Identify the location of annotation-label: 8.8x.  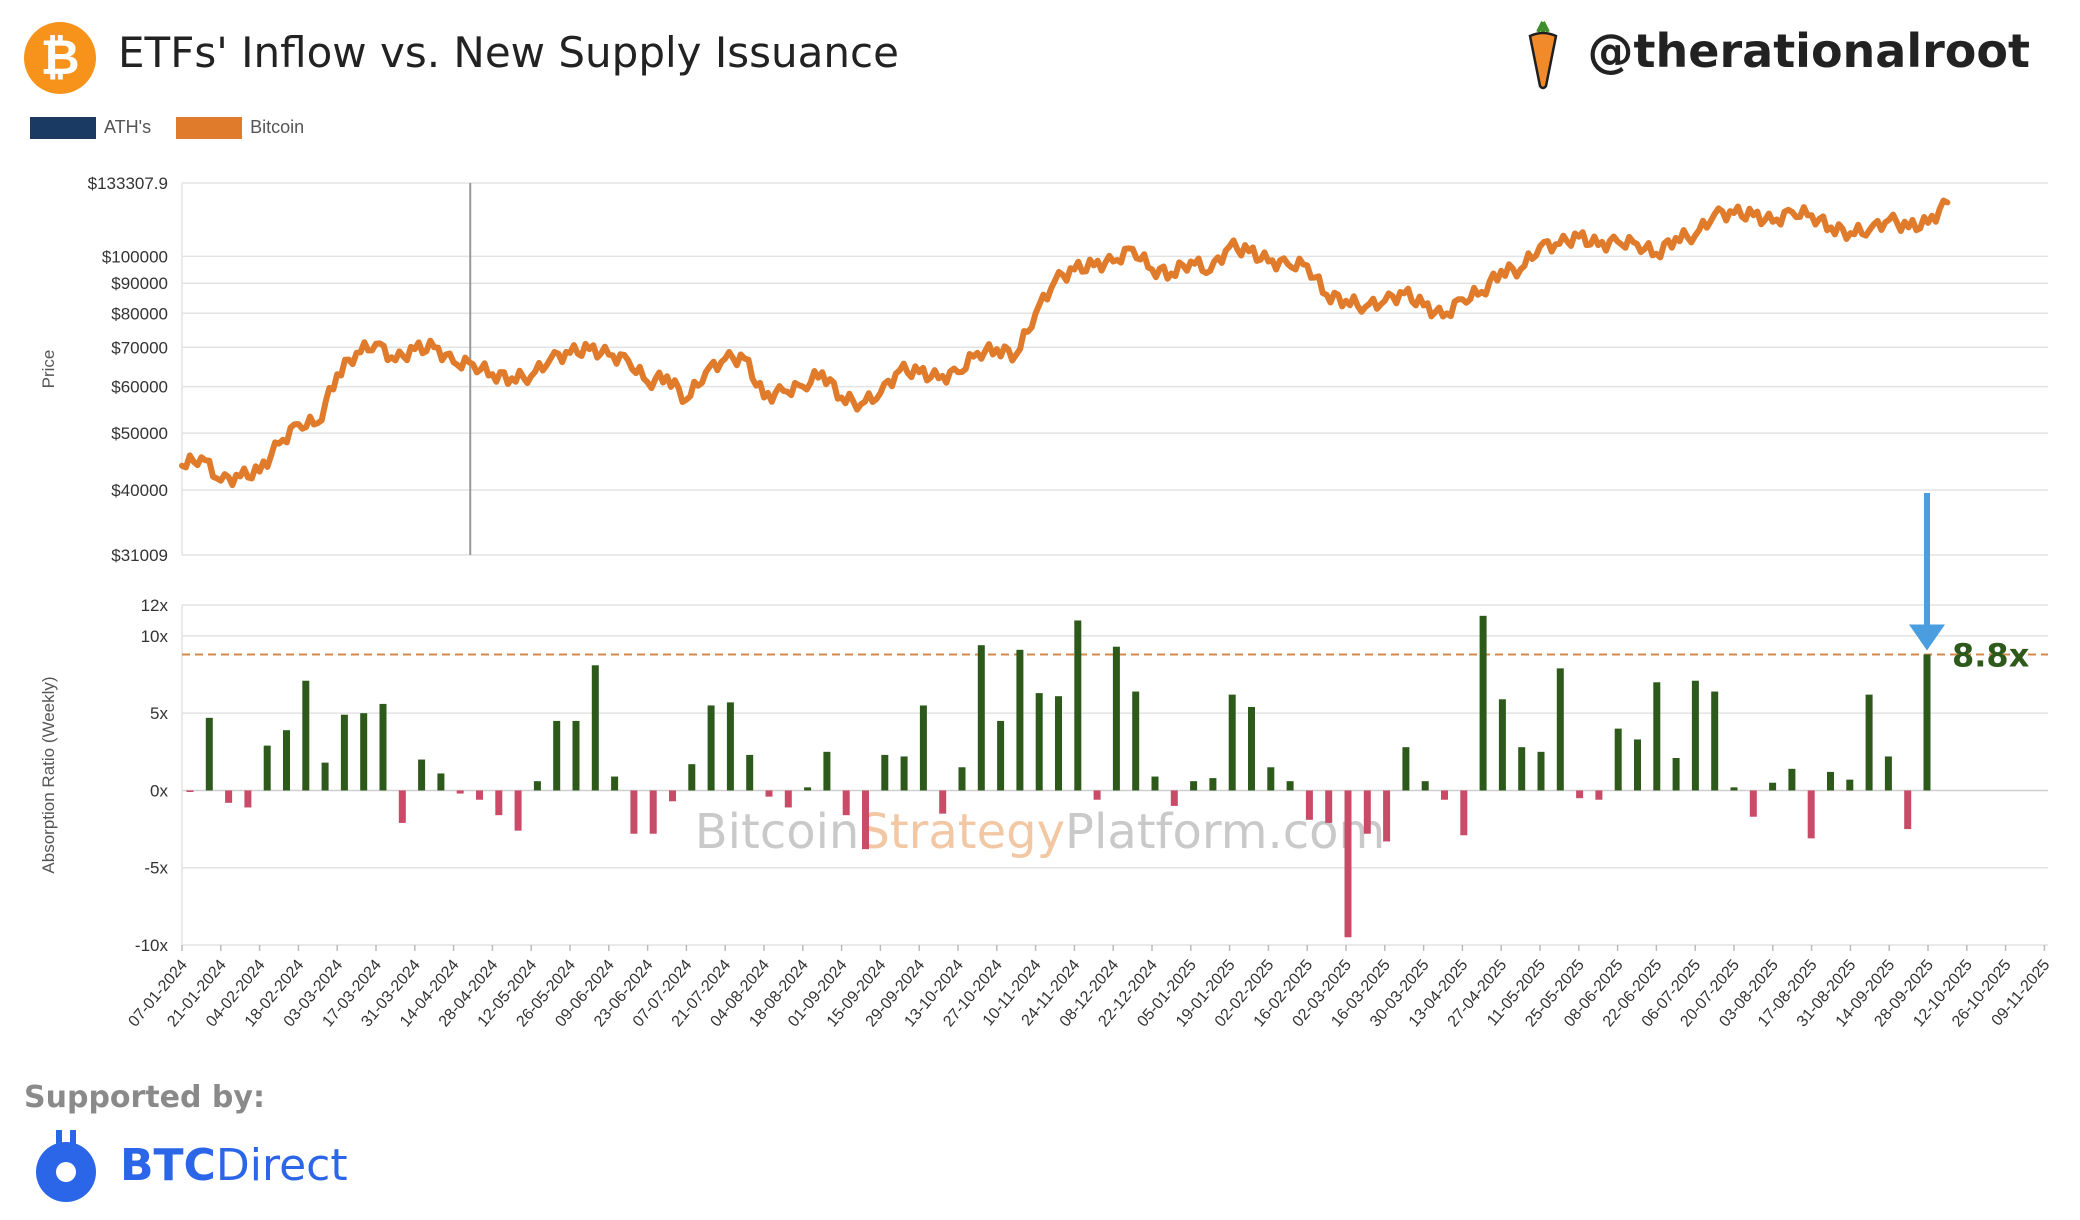
(1991, 655).